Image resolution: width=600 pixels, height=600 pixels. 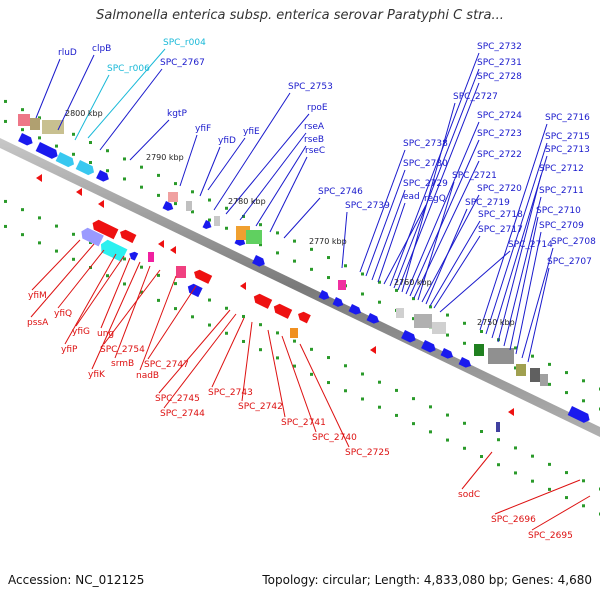 I want to click on forward-gene-label: yfiE, so click(x=251, y=132).